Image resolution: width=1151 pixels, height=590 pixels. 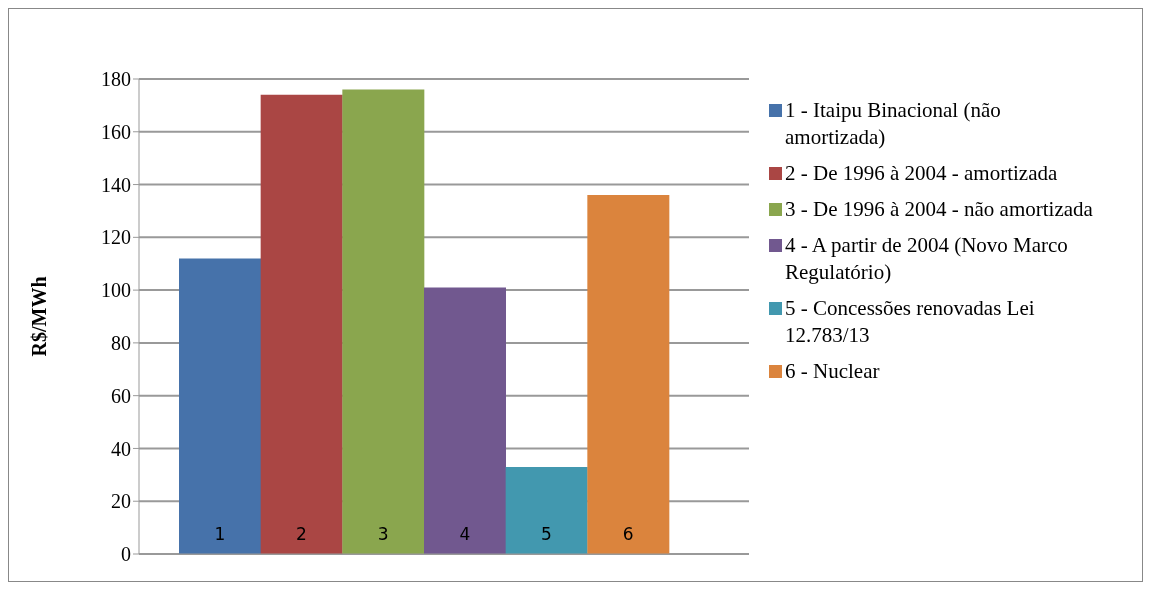 I want to click on legend-label: 3 - De 1996 à 2004 - não amortizada, so click(x=939, y=209).